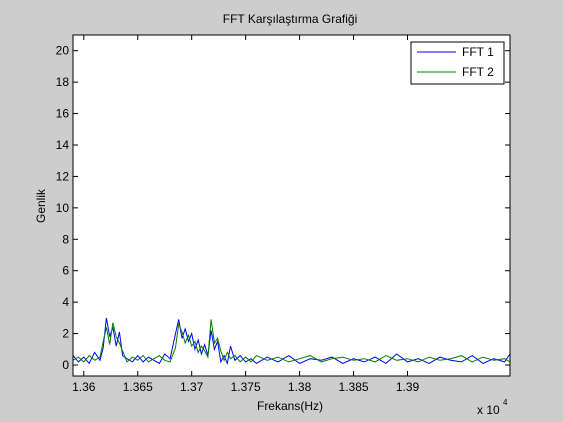  I want to click on y-tick-label: 20, so click(63, 51).